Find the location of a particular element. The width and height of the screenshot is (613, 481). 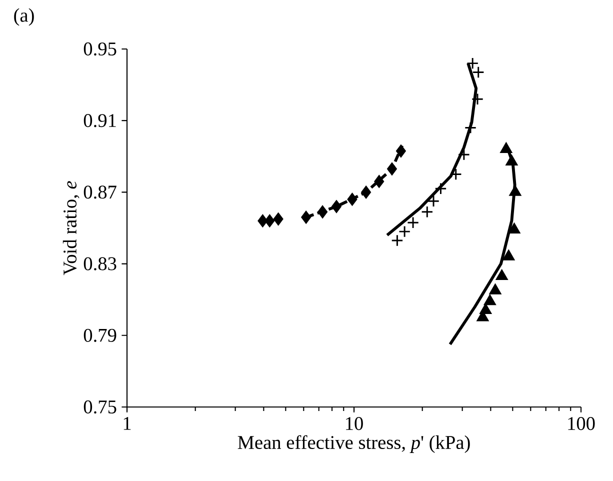

x-axis-title: Mean effective stress, p' (kPa) is located at coordinates (354, 444).